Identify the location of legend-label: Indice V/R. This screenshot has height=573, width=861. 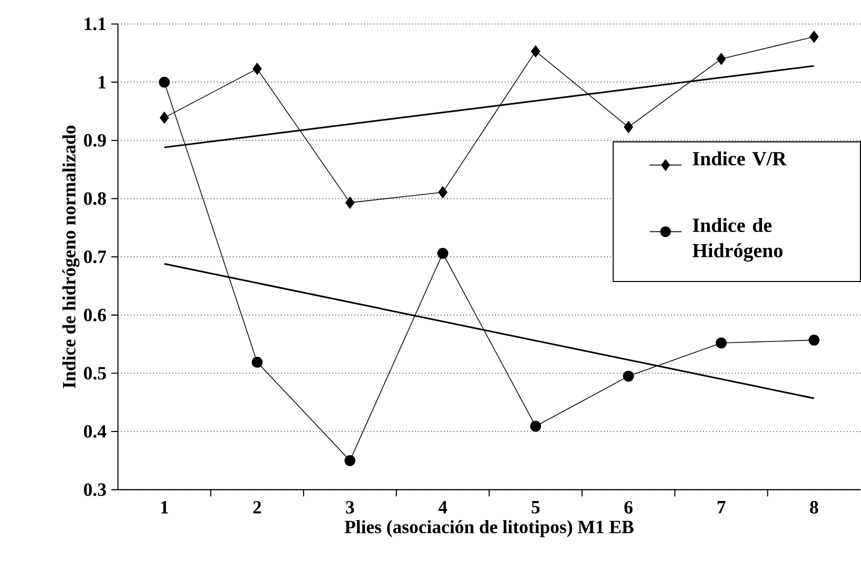
(739, 159).